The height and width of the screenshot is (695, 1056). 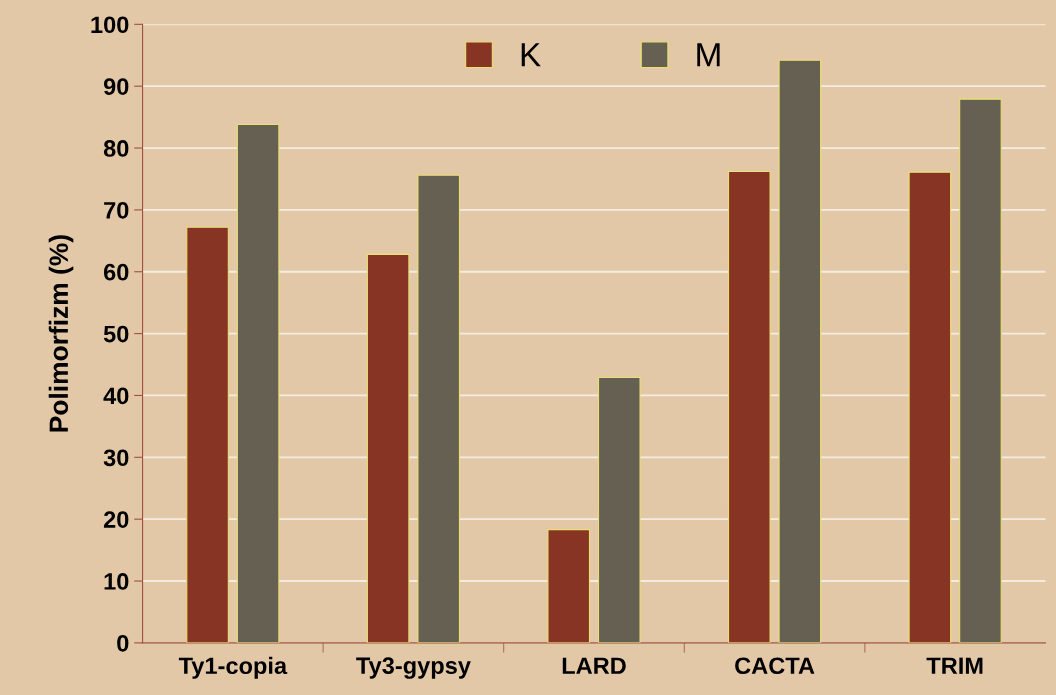 I want to click on x-tick-label: CACTA, so click(x=775, y=666).